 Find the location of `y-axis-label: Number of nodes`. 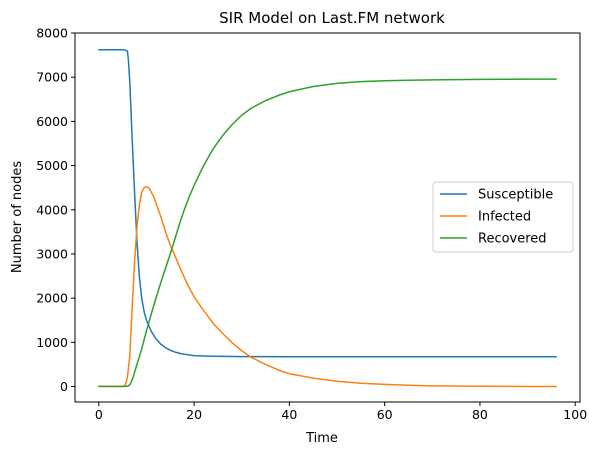

y-axis-label: Number of nodes is located at coordinates (17, 217).